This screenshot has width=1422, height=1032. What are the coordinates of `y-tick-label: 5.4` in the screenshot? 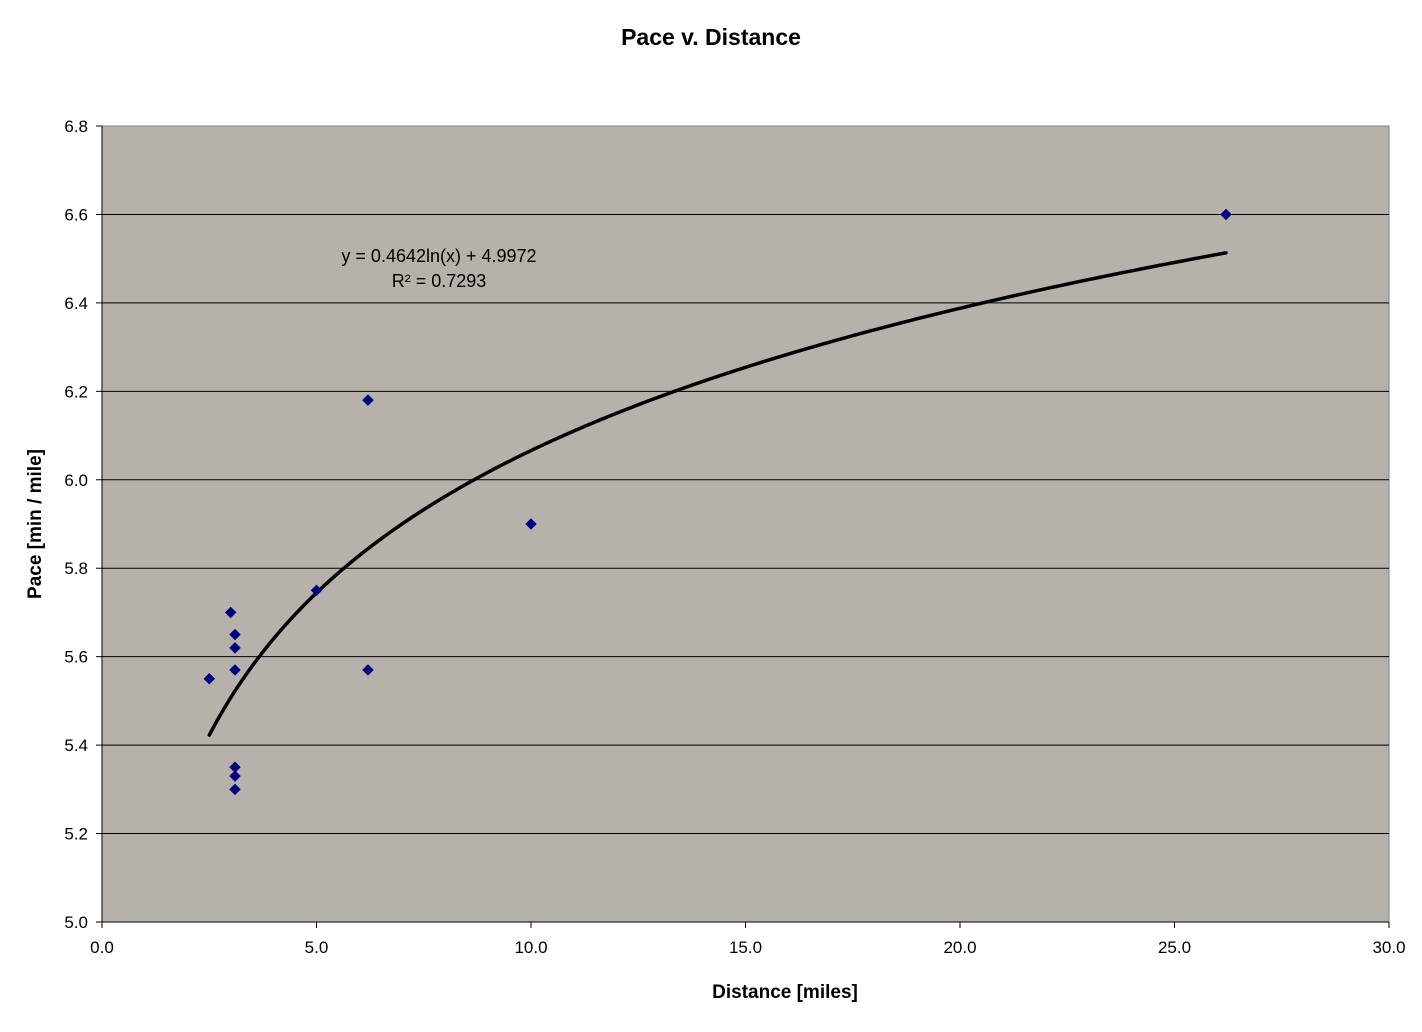 It's located at (76, 745).